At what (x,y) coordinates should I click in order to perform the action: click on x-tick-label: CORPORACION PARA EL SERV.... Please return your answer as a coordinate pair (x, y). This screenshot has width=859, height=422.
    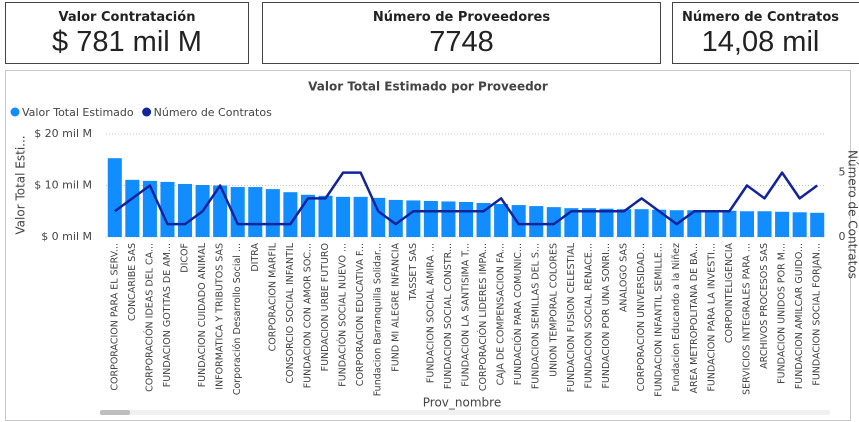
    Looking at the image, I should click on (114, 317).